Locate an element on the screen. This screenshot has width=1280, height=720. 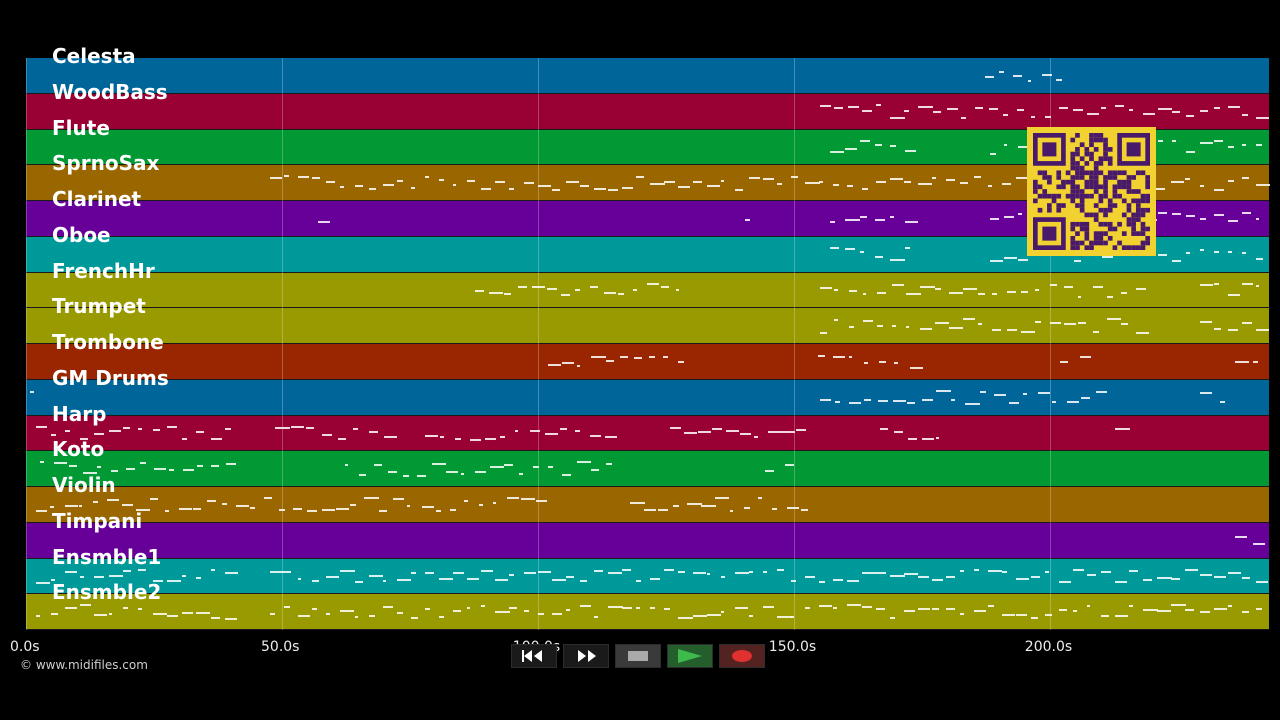
fast-forward-icon is located at coordinates (587, 656).